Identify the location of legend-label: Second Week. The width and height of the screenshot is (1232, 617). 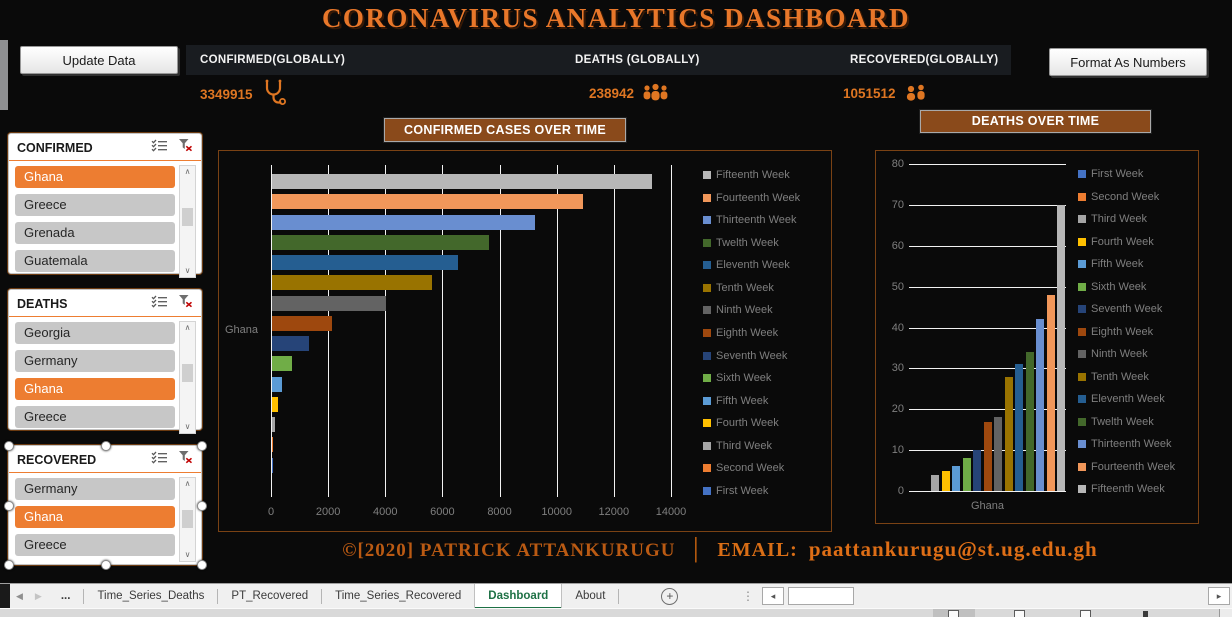
(1125, 196).